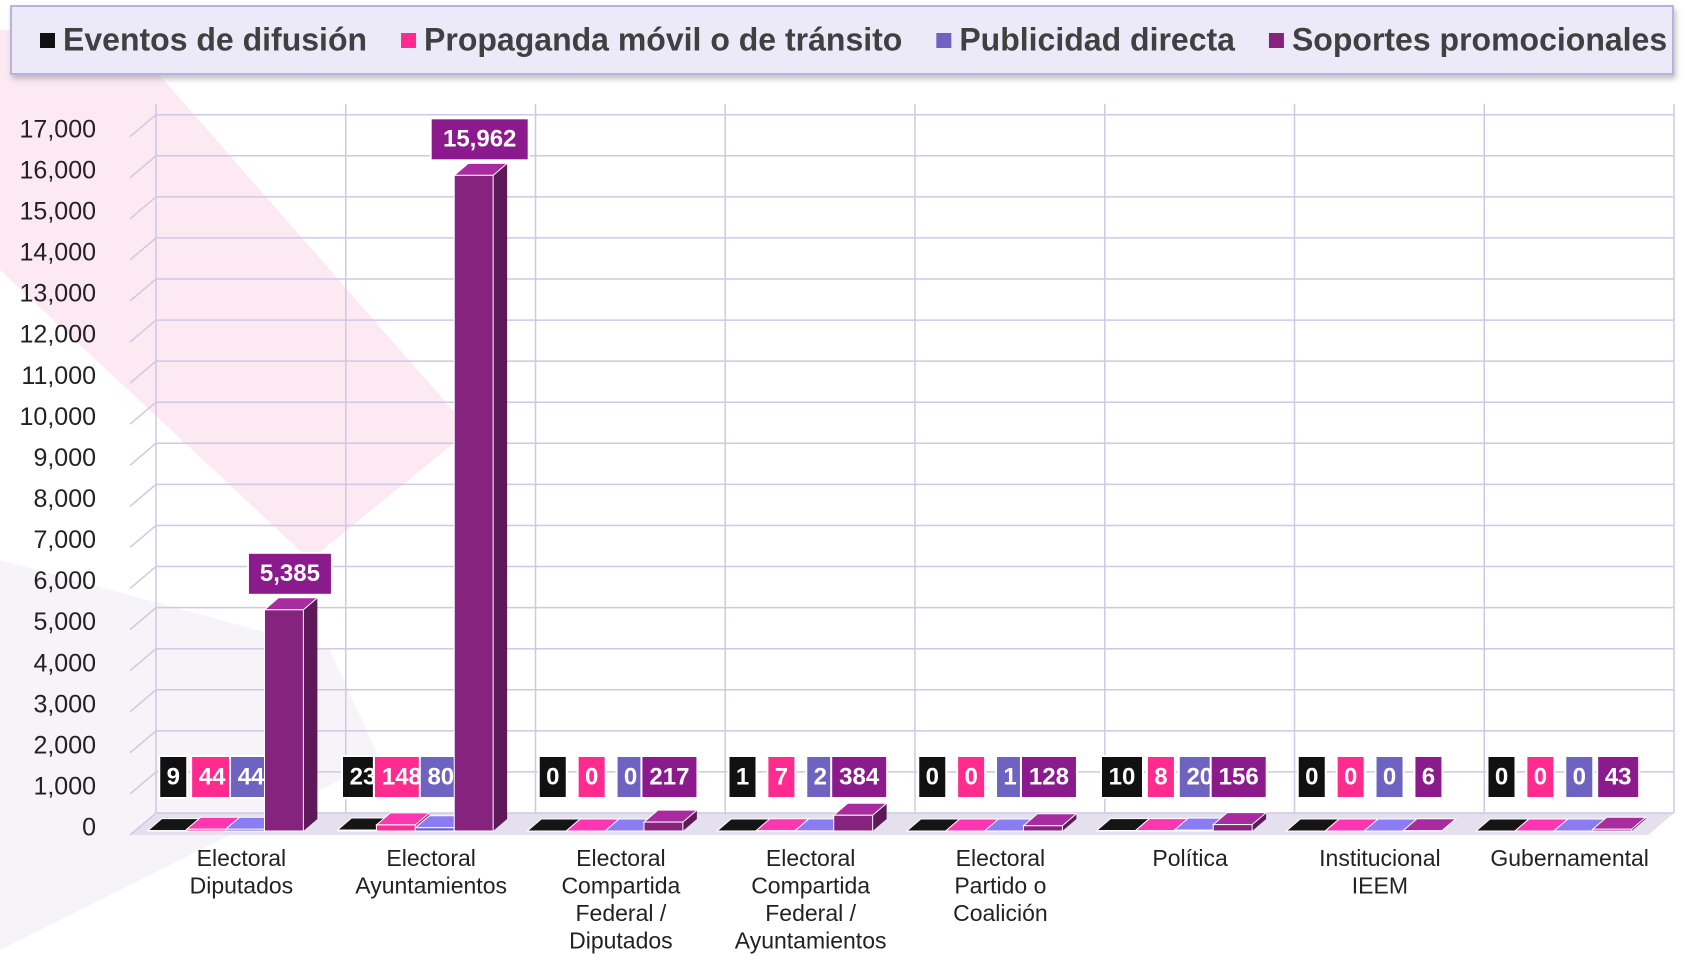 The height and width of the screenshot is (960, 1682). Describe the element at coordinates (1000, 913) in the screenshot. I see `x-tick-label: Coalición` at that location.